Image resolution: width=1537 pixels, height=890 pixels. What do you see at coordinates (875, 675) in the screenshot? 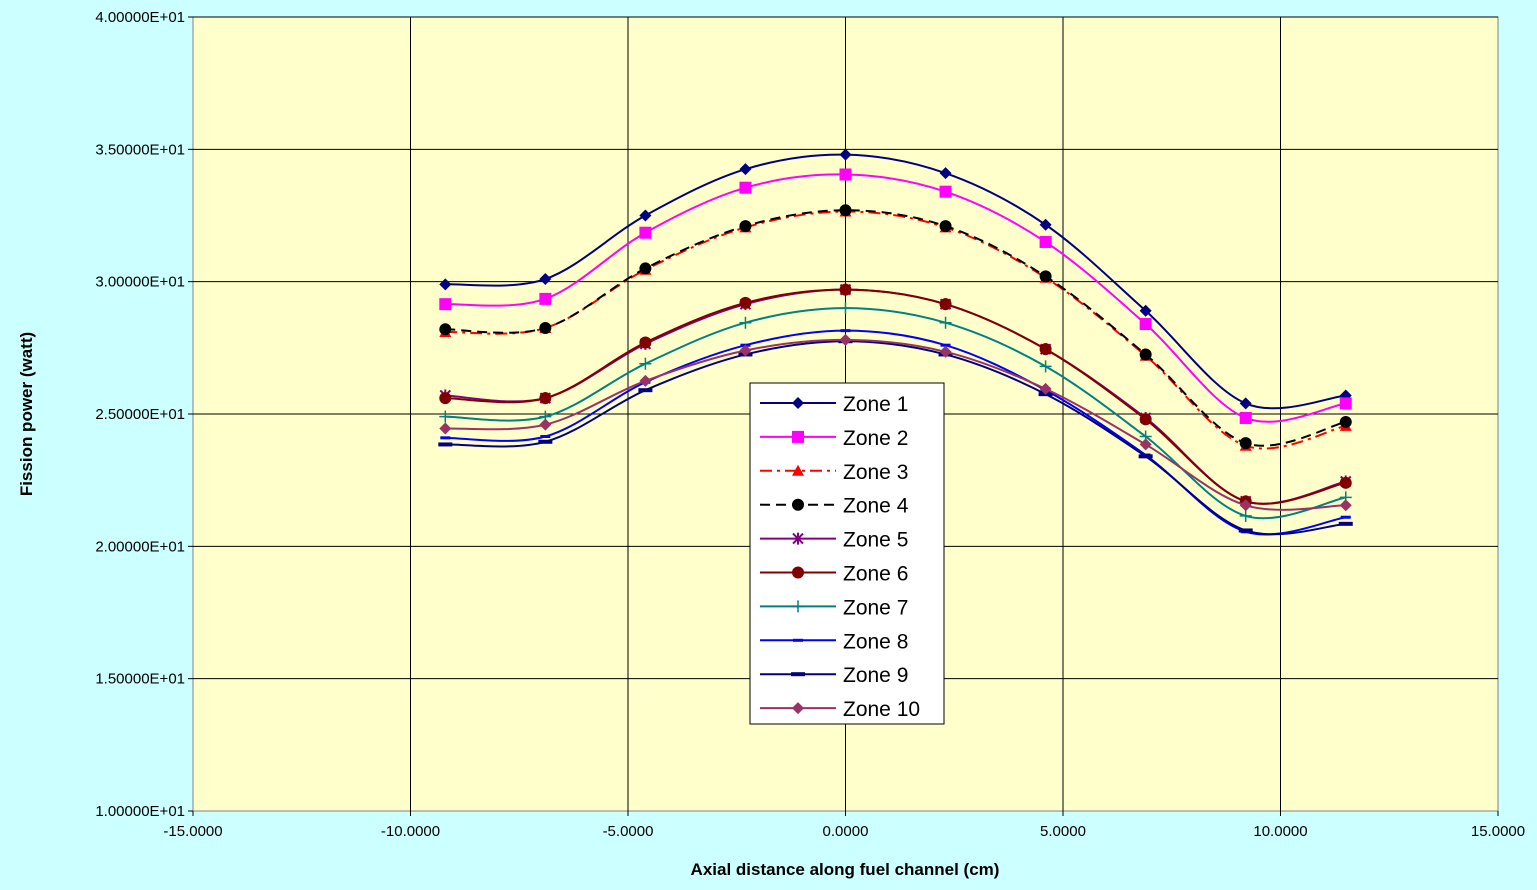
I see `legend-label: Zone 9` at bounding box center [875, 675].